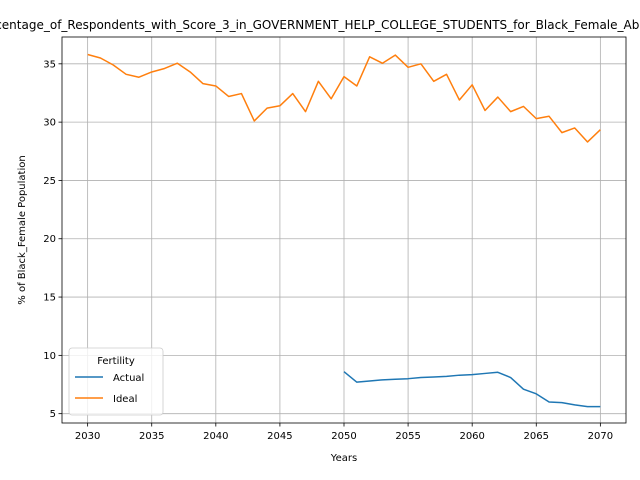  I want to click on legend-label-actual: Actual, so click(128, 378).